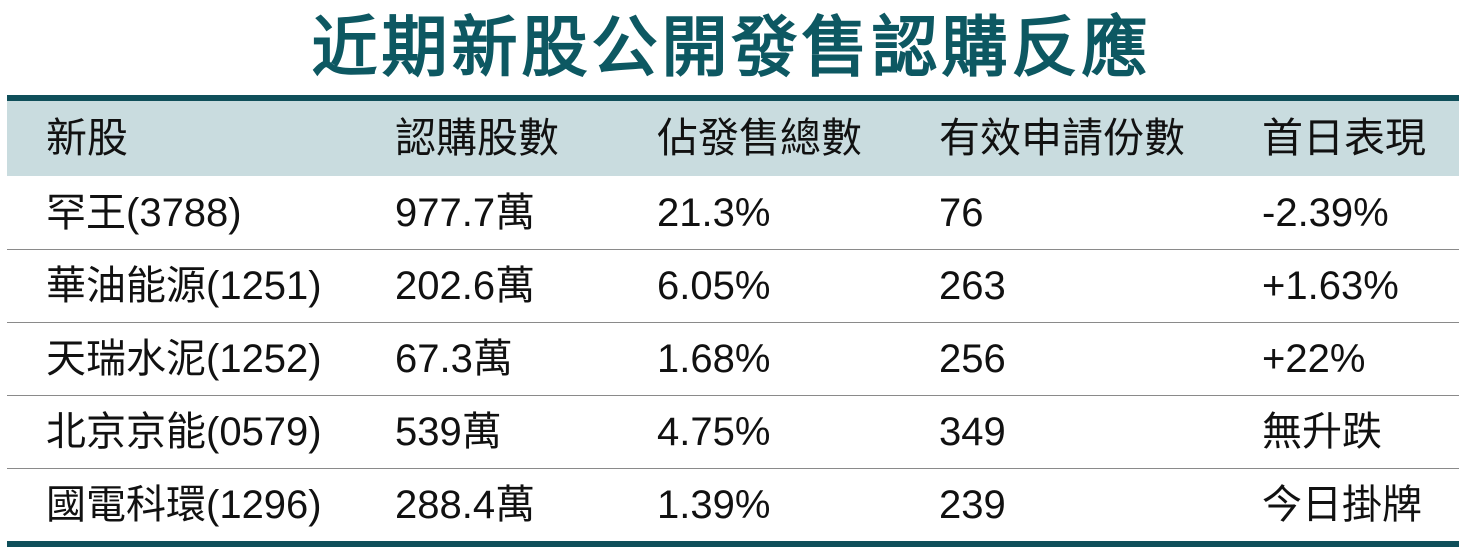 This screenshot has width=1463, height=550. I want to click on cell-shares-subscribed: 67.3萬, so click(454, 359).